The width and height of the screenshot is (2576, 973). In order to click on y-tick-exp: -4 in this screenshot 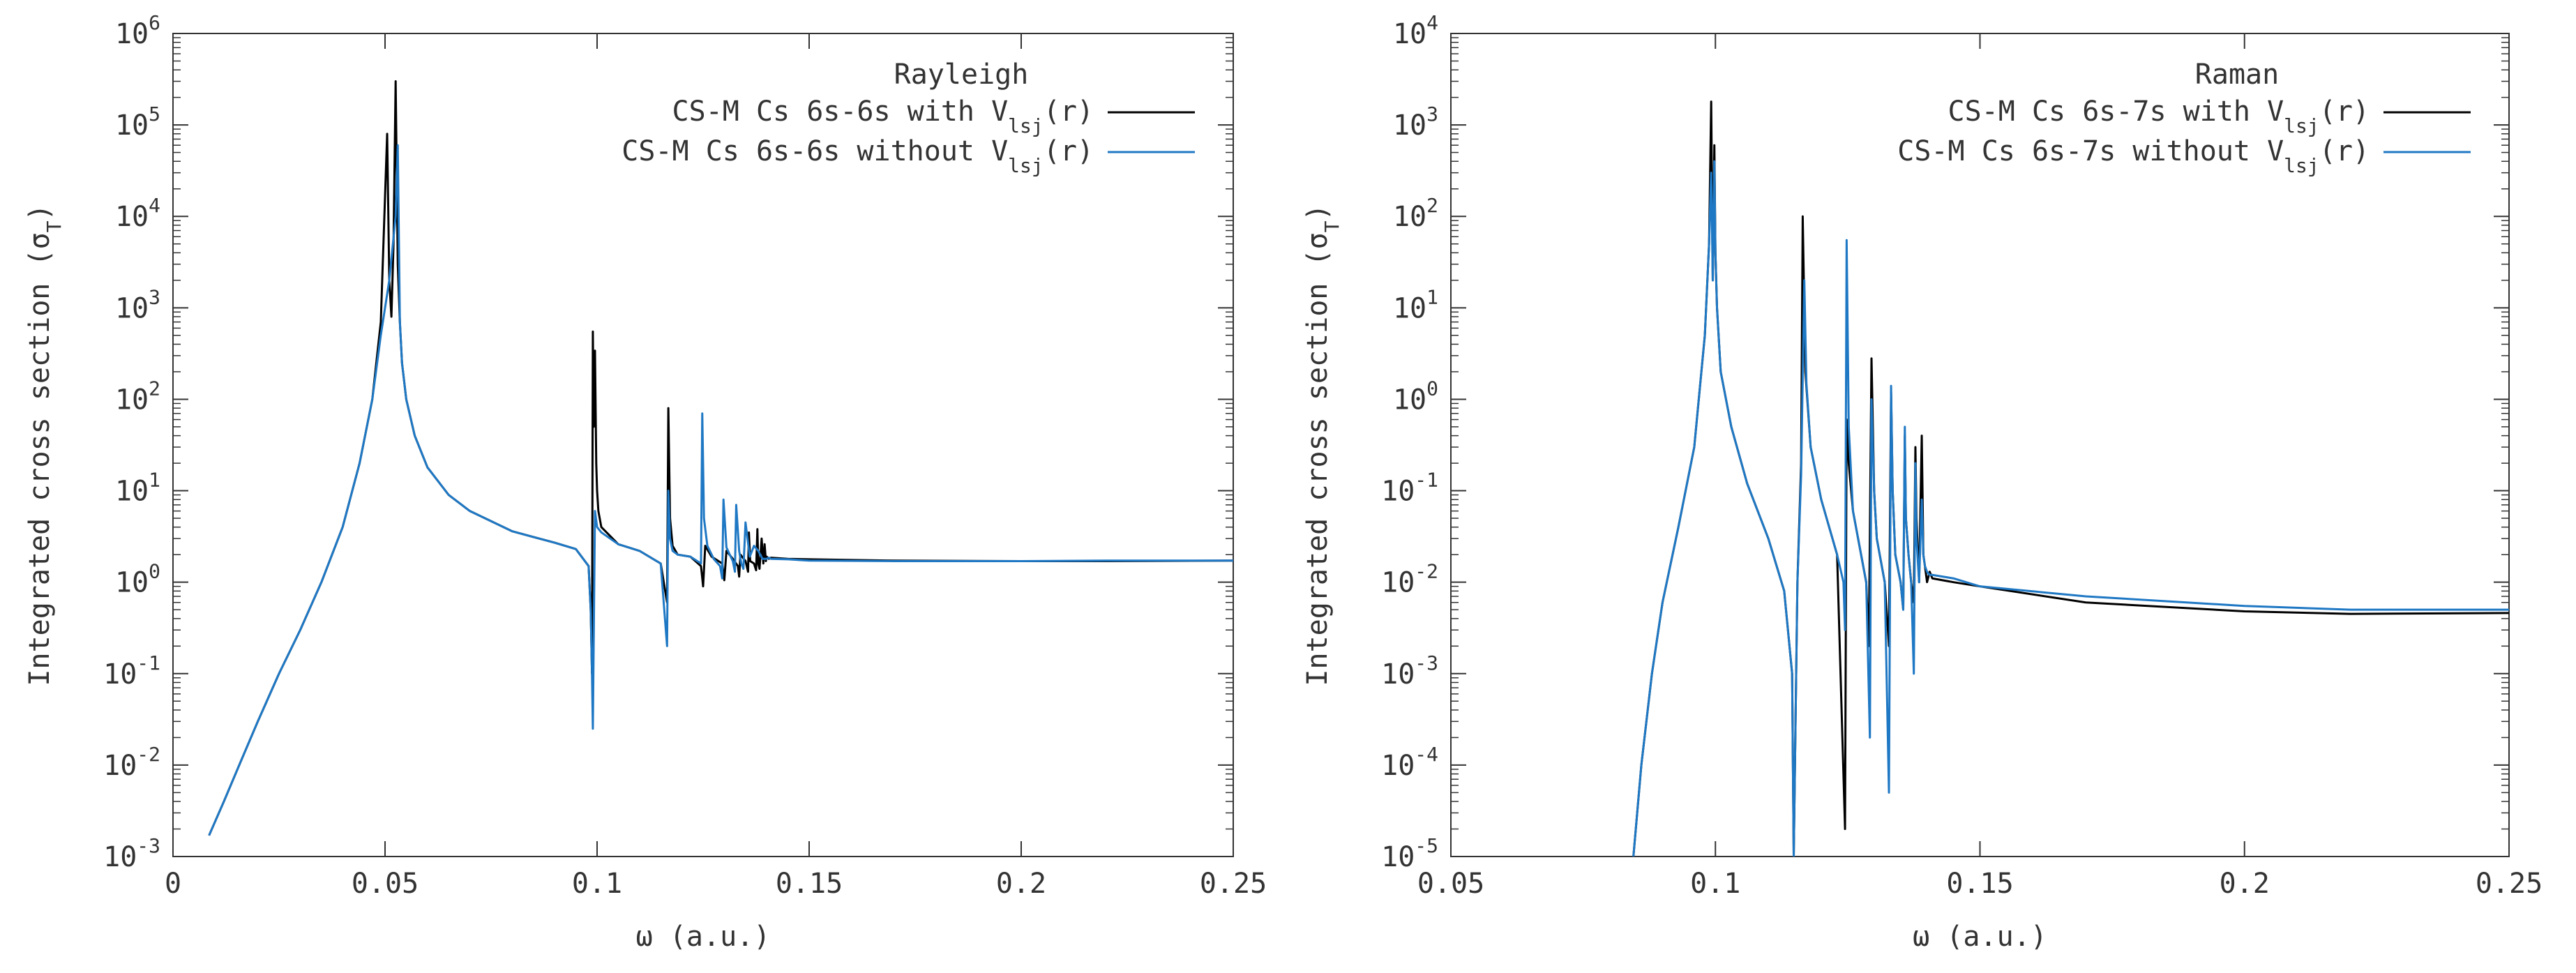, I will do `click(1426, 755)`.